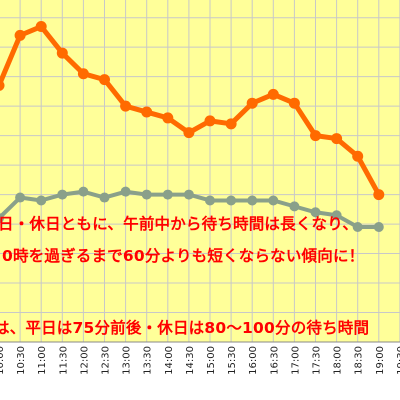 The image size is (400, 400). I want to click on x-tick-label: 13:00, so click(127, 360).